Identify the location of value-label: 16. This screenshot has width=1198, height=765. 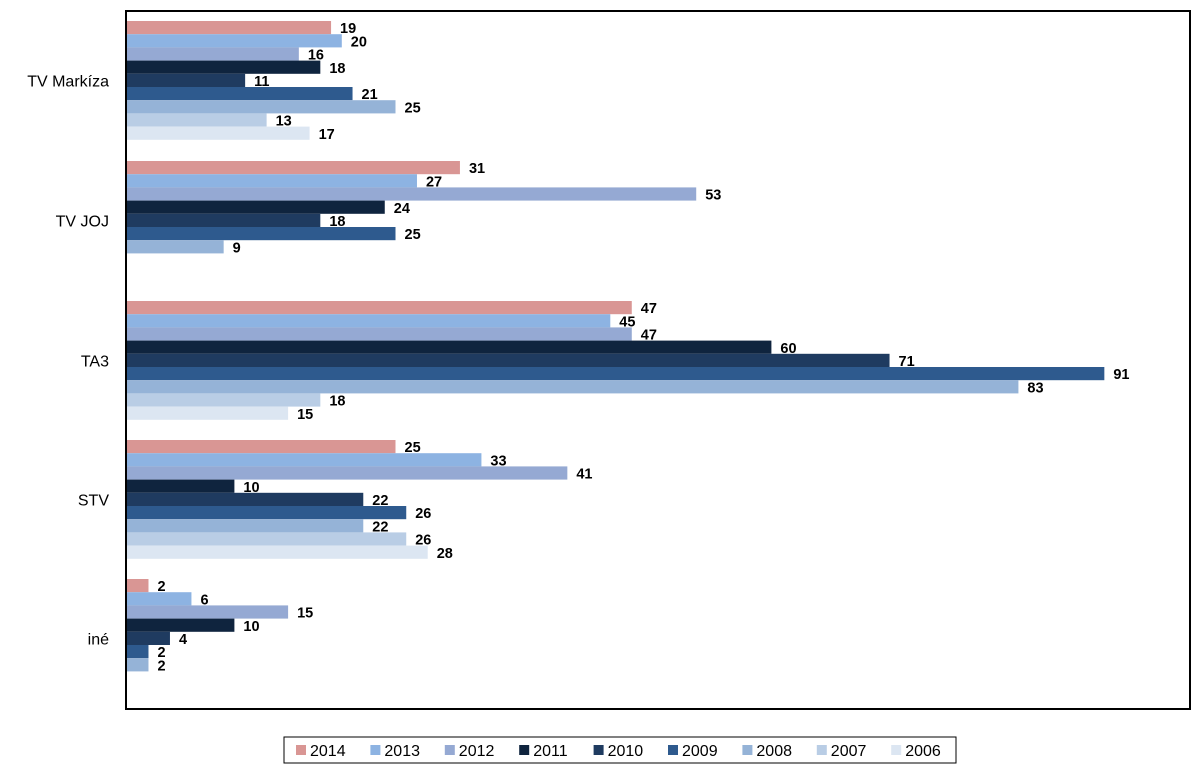
(316, 56).